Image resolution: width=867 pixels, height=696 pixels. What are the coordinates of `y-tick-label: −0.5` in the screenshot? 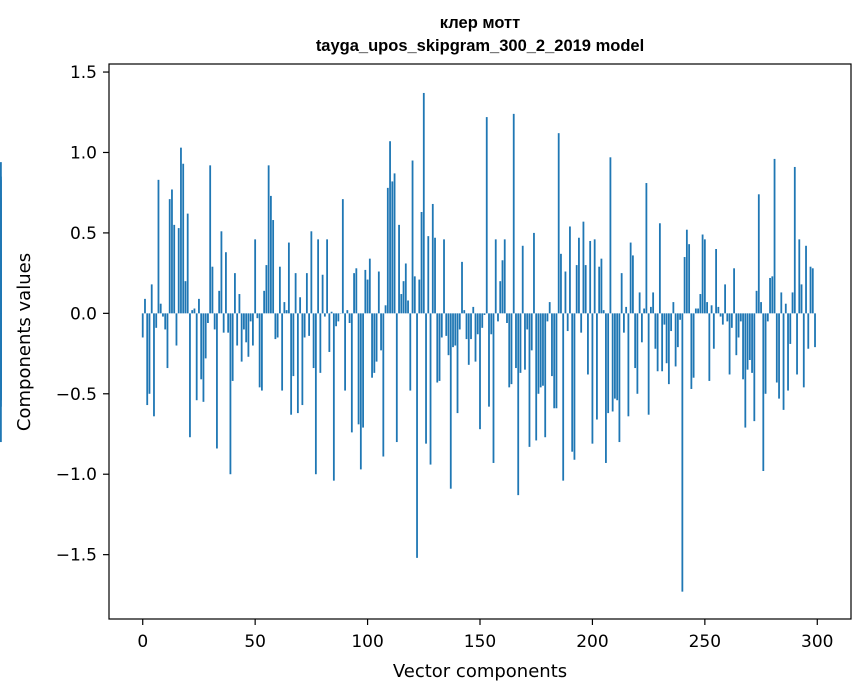 It's located at (76, 395).